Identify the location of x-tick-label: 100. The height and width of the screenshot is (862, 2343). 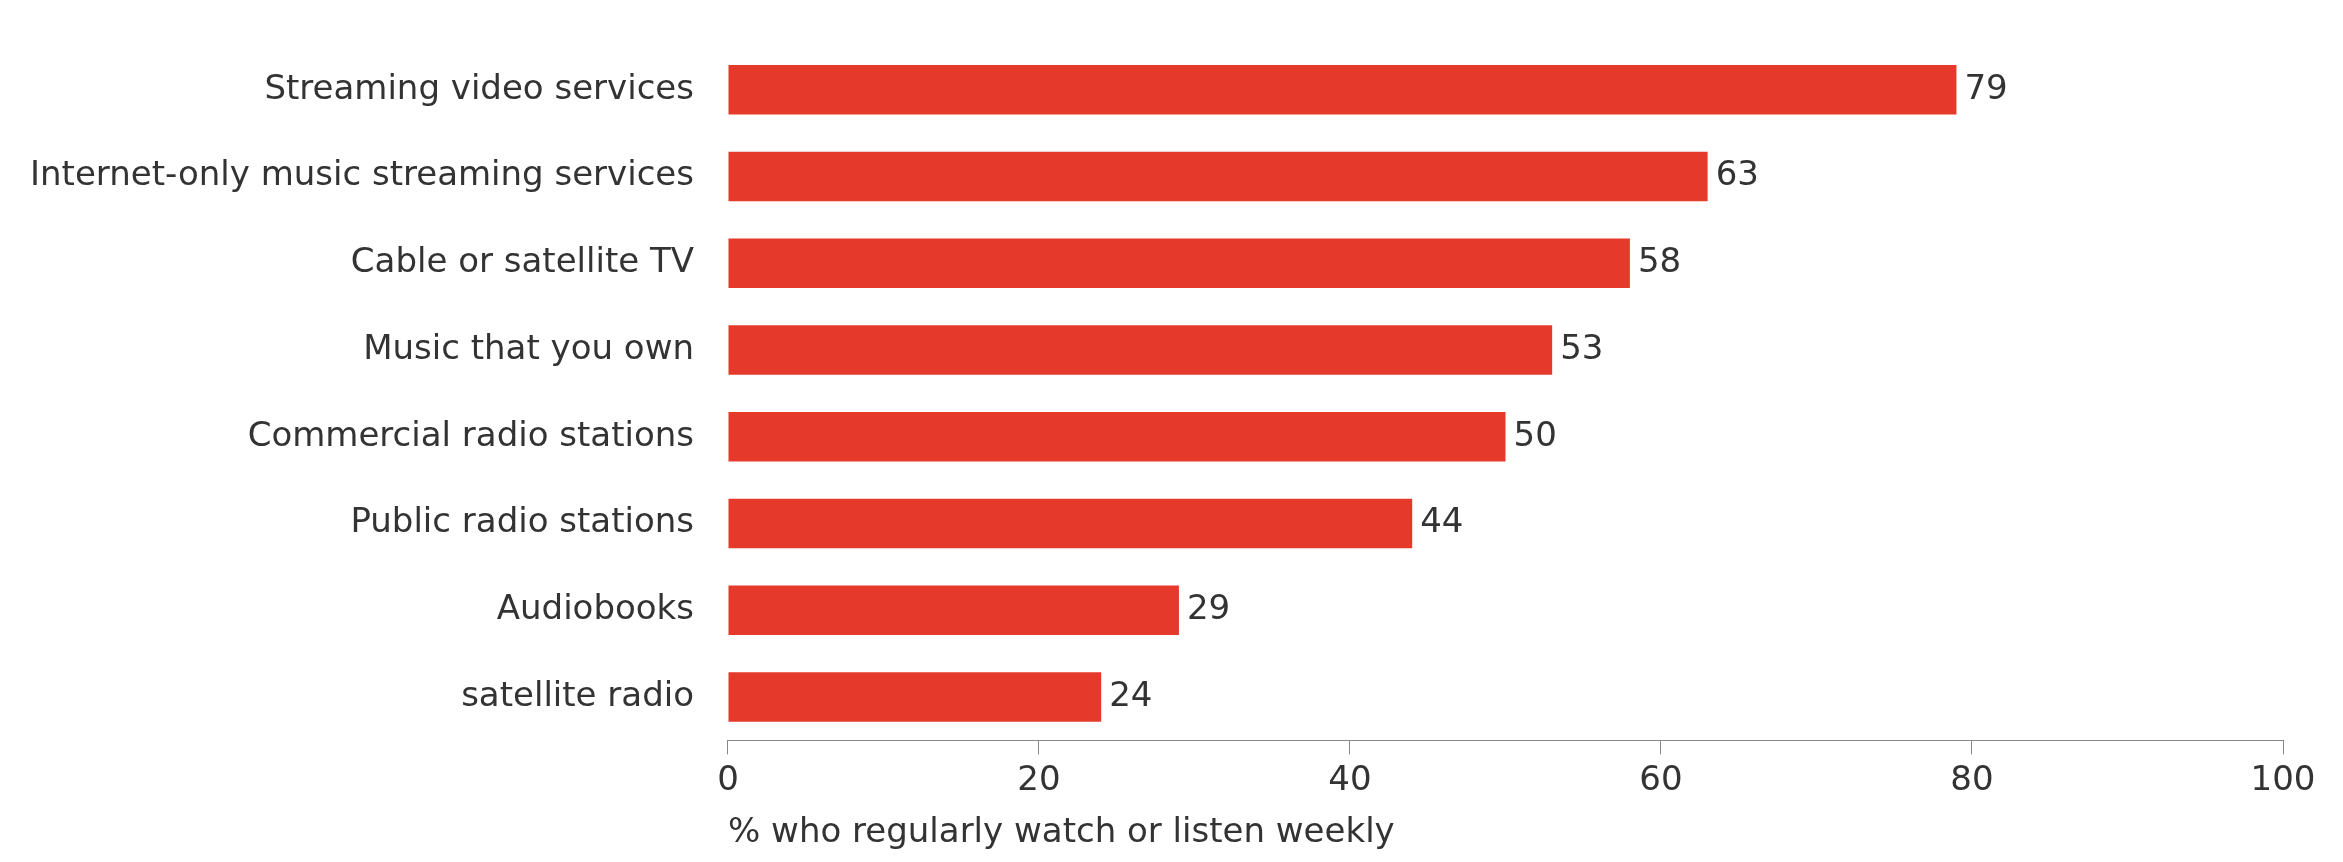
(2283, 777).